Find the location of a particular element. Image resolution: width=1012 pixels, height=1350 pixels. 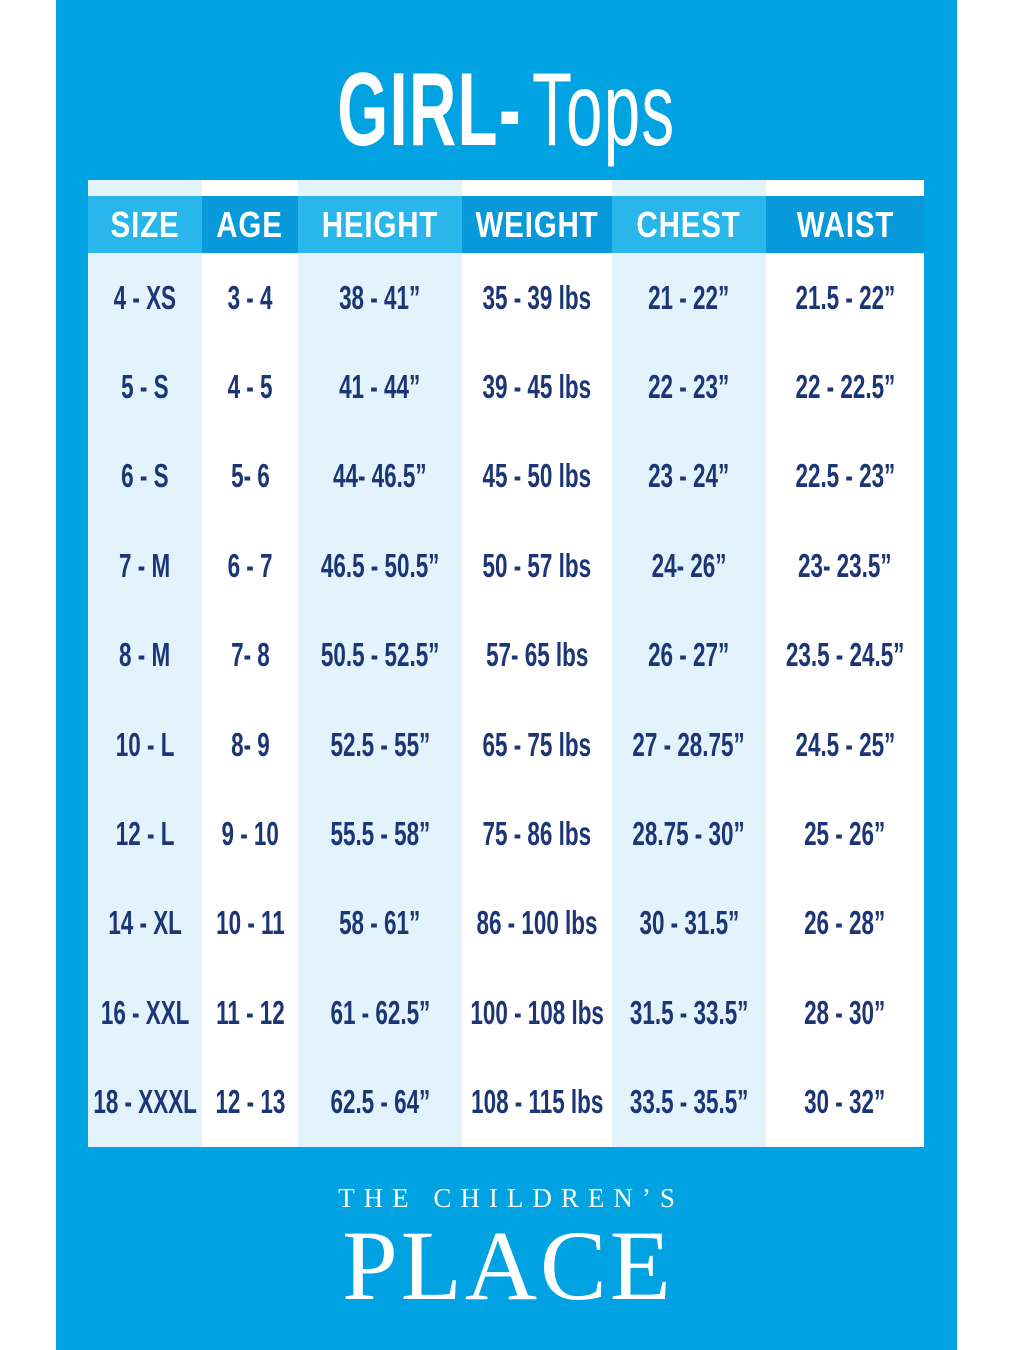

cell-weight: 108 - 115 lbs is located at coordinates (537, 1102).